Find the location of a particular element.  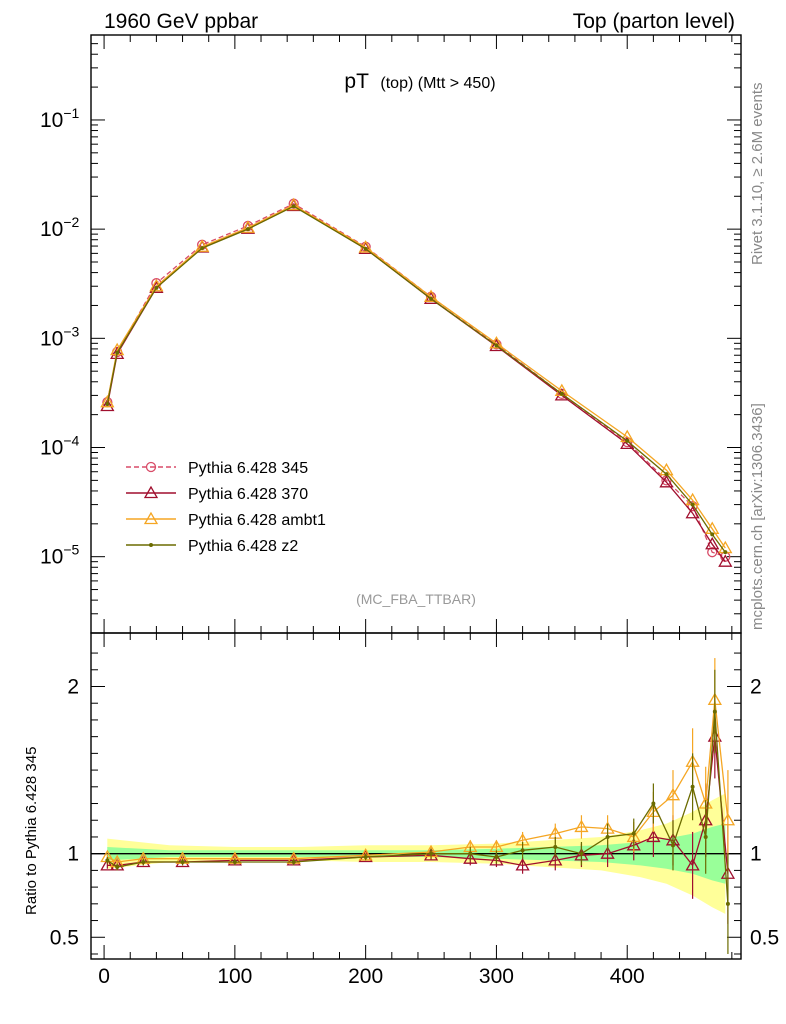

svg-text: pT (top) (Mtt > 450) is located at coordinates (419, 81).